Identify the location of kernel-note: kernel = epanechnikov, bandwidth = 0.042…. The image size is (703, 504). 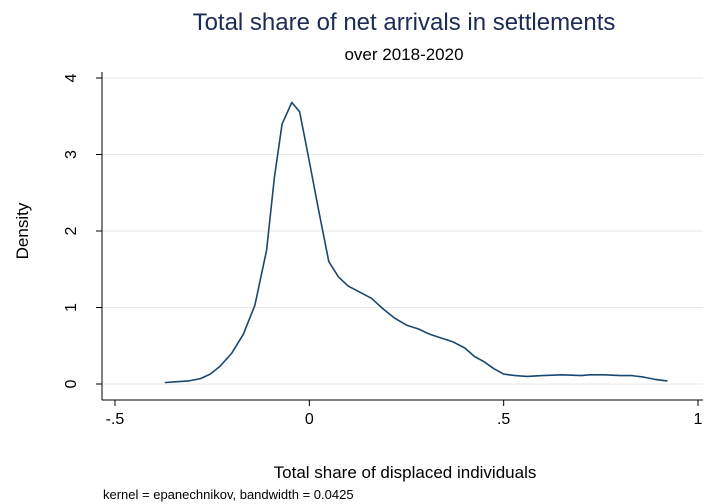
(228, 494).